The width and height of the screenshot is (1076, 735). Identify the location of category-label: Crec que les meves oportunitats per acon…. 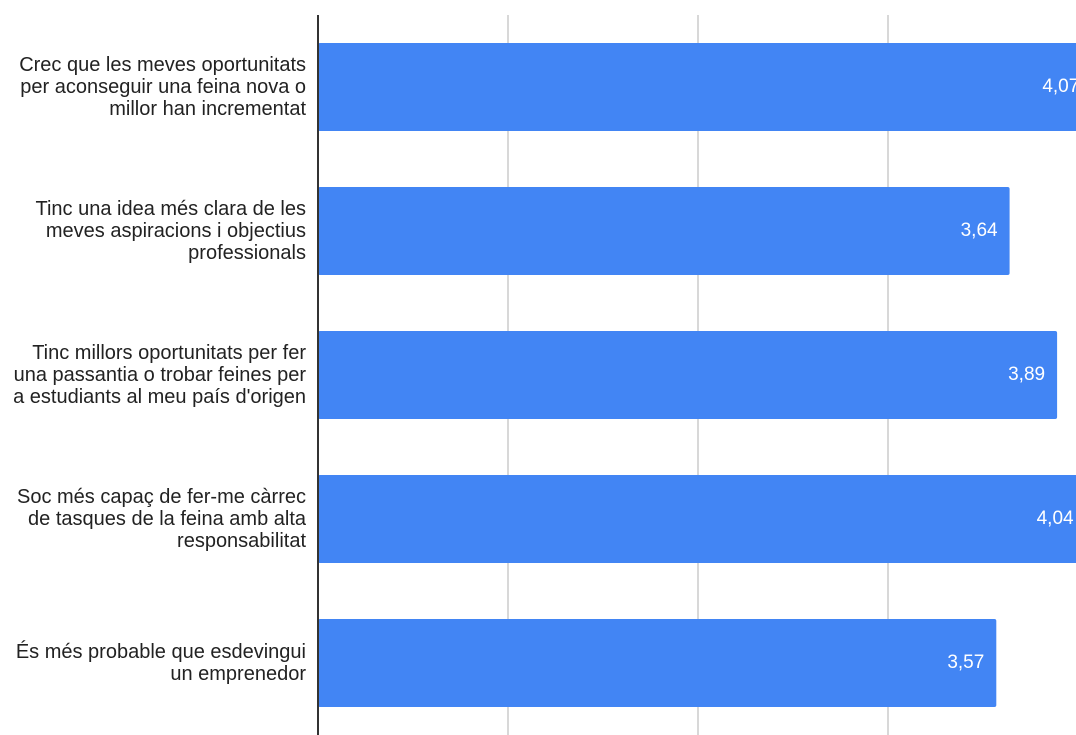
(162, 87).